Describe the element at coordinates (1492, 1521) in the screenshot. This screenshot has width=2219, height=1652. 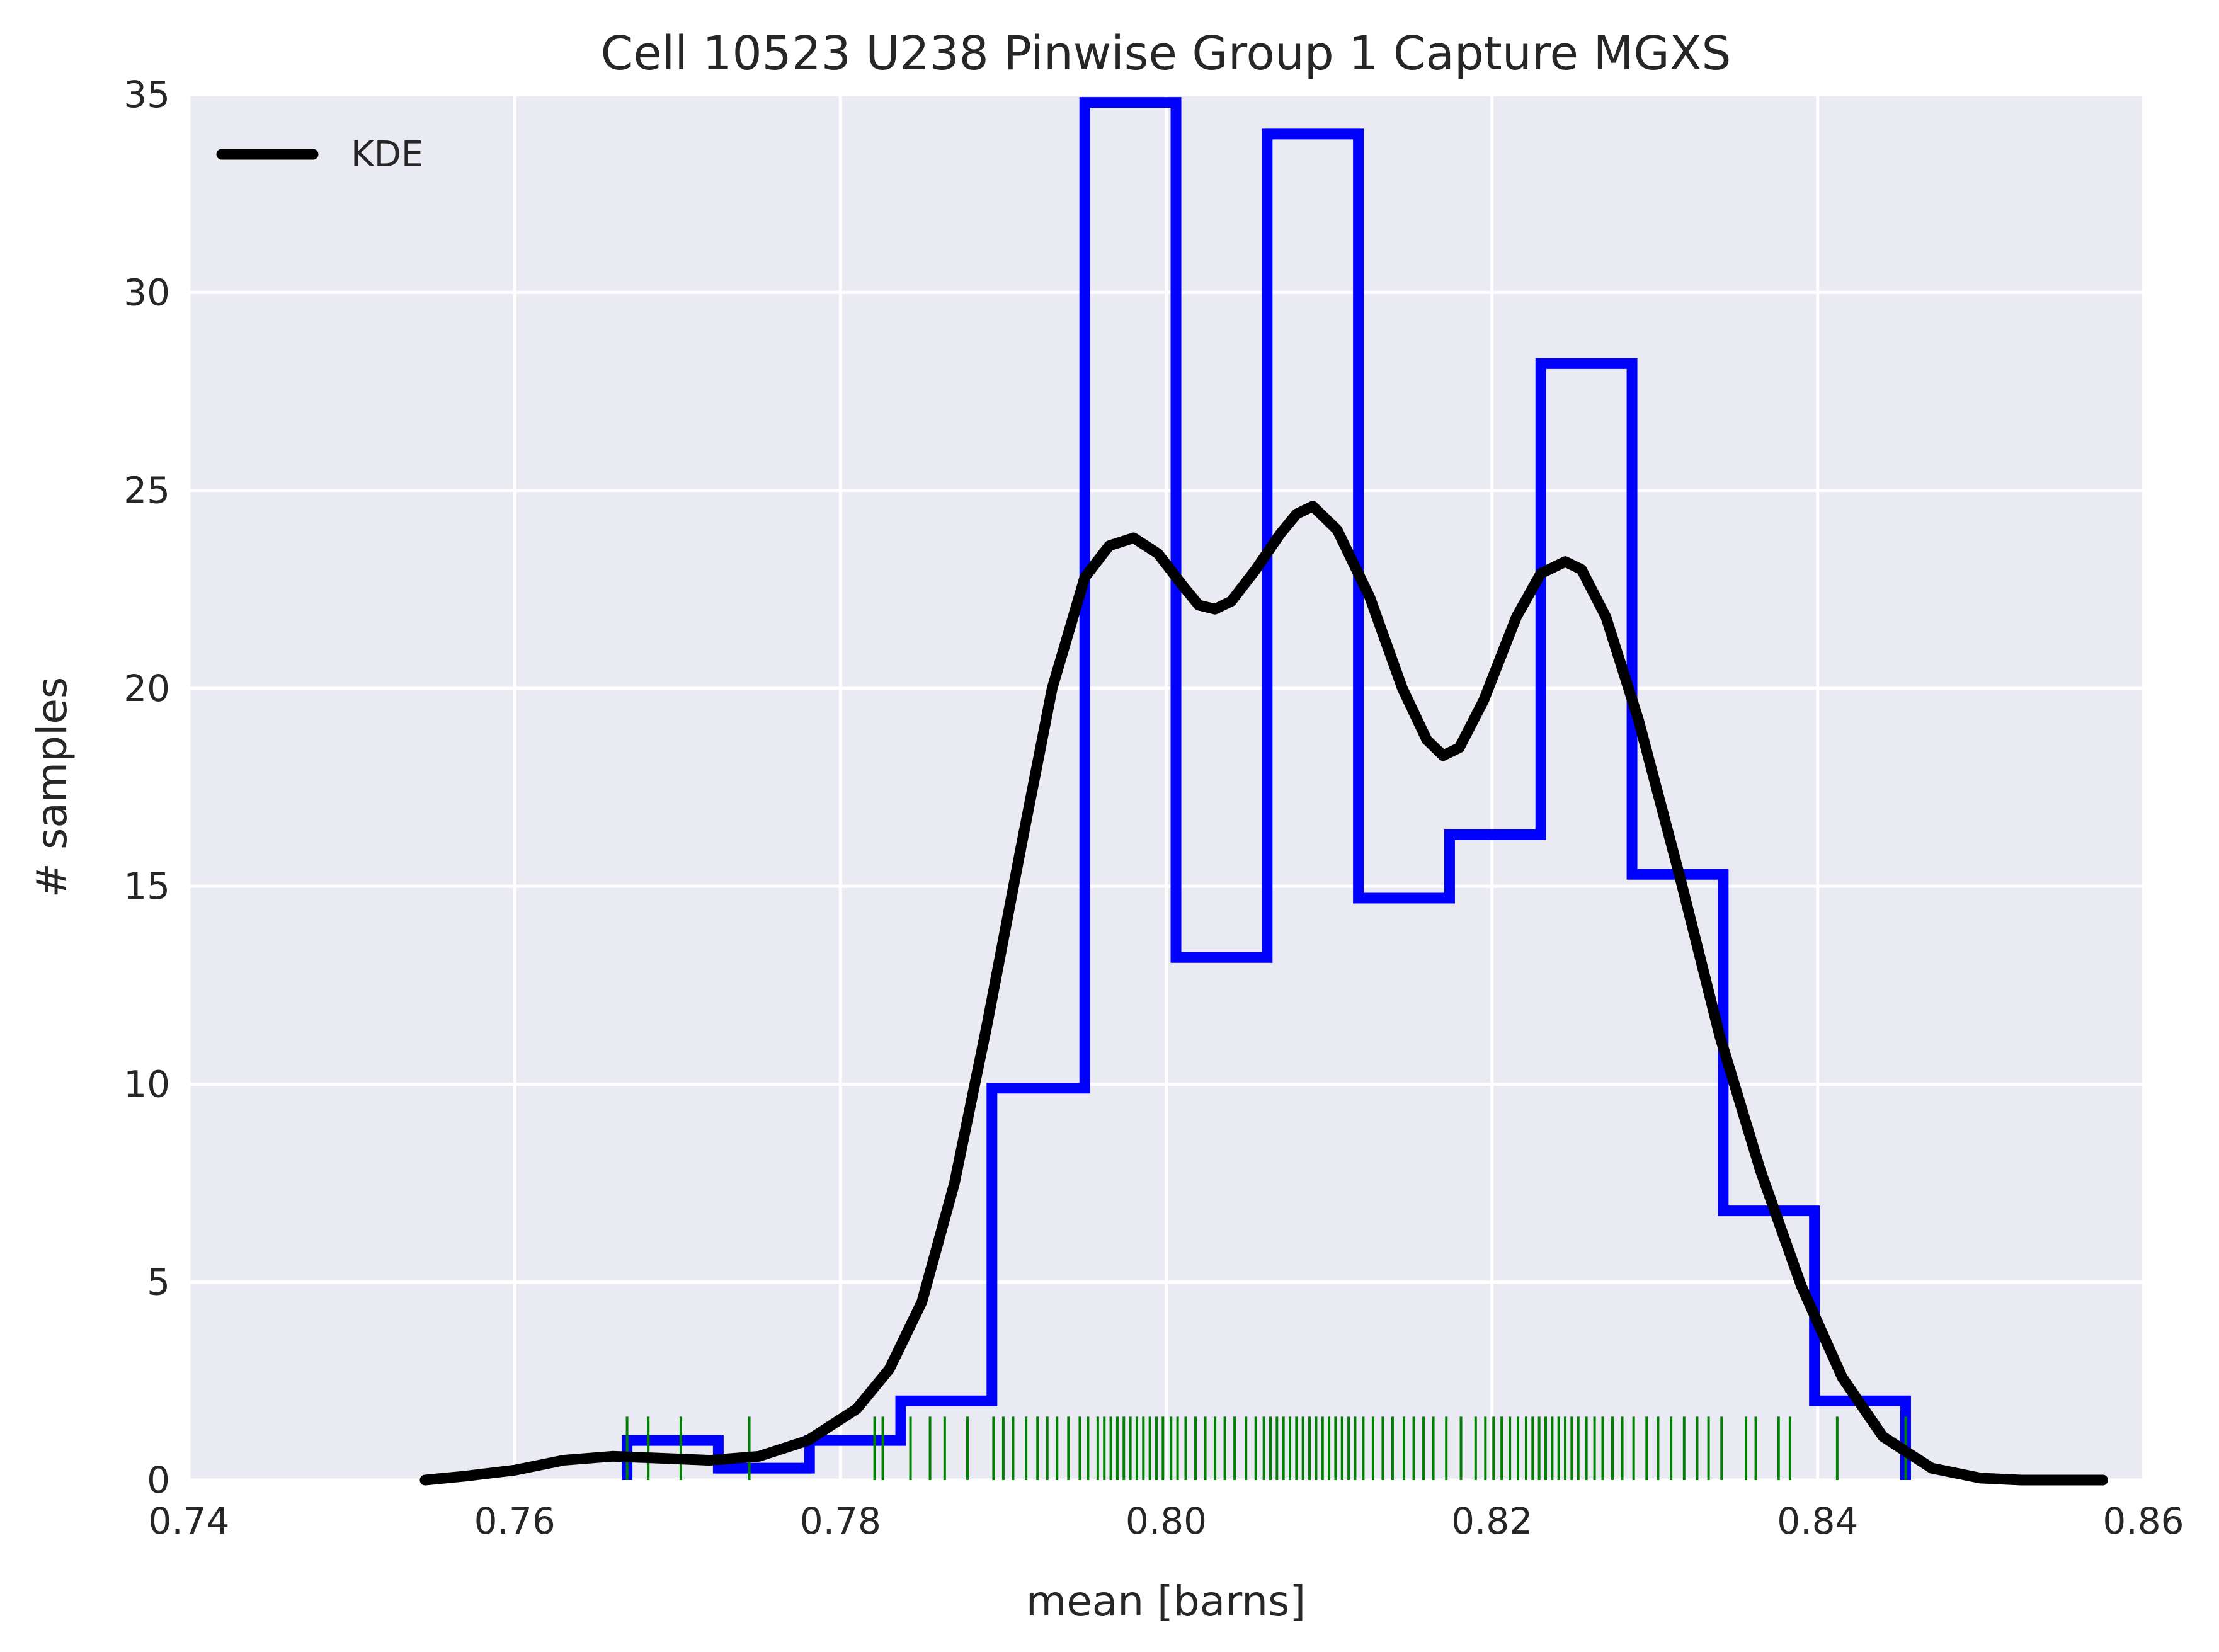
I see `x-tick-label: 0.82` at that location.